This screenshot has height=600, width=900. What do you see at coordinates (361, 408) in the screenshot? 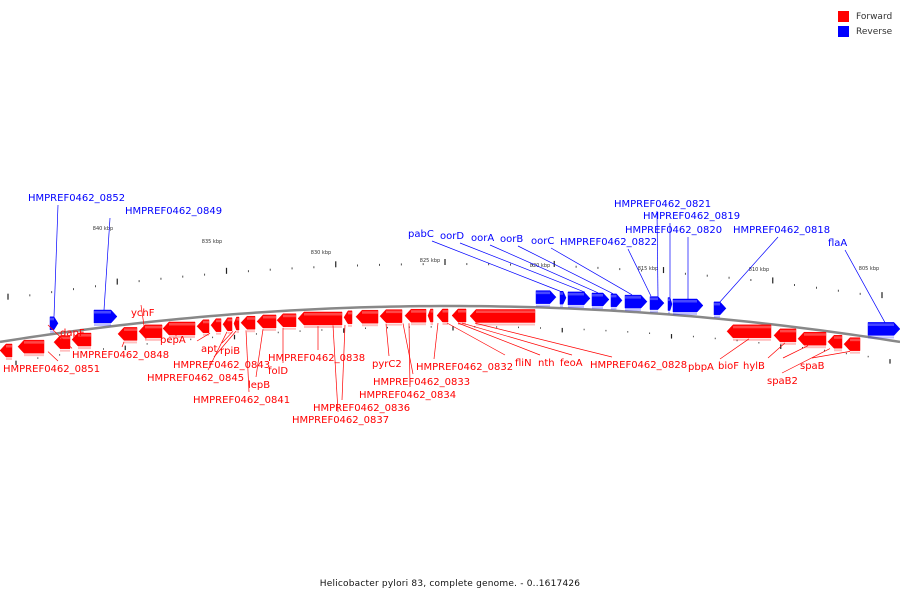
I see `forward-gene-label: HMPREF0462_0836` at bounding box center [361, 408].